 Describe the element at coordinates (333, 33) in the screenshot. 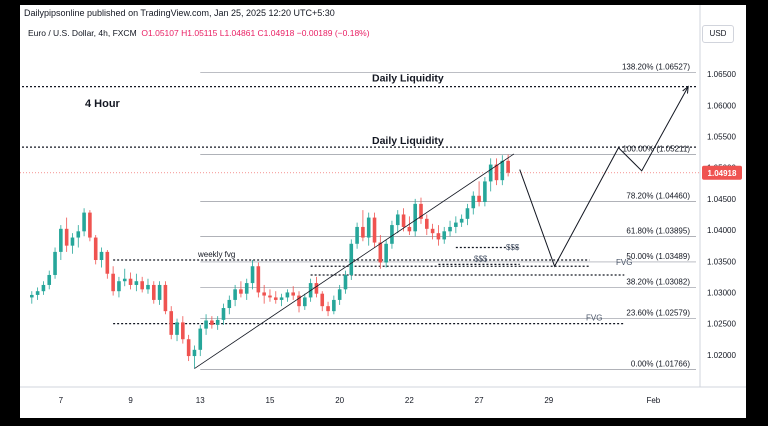

I see `ohlc-change: −0.00189 (−0.18%)` at that location.